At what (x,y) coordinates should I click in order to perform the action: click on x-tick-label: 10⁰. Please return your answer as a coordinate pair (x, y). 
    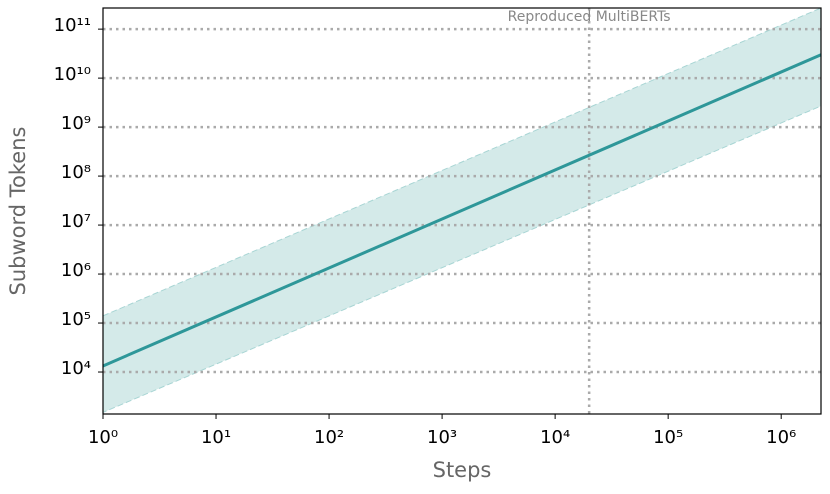
    Looking at the image, I should click on (103, 437).